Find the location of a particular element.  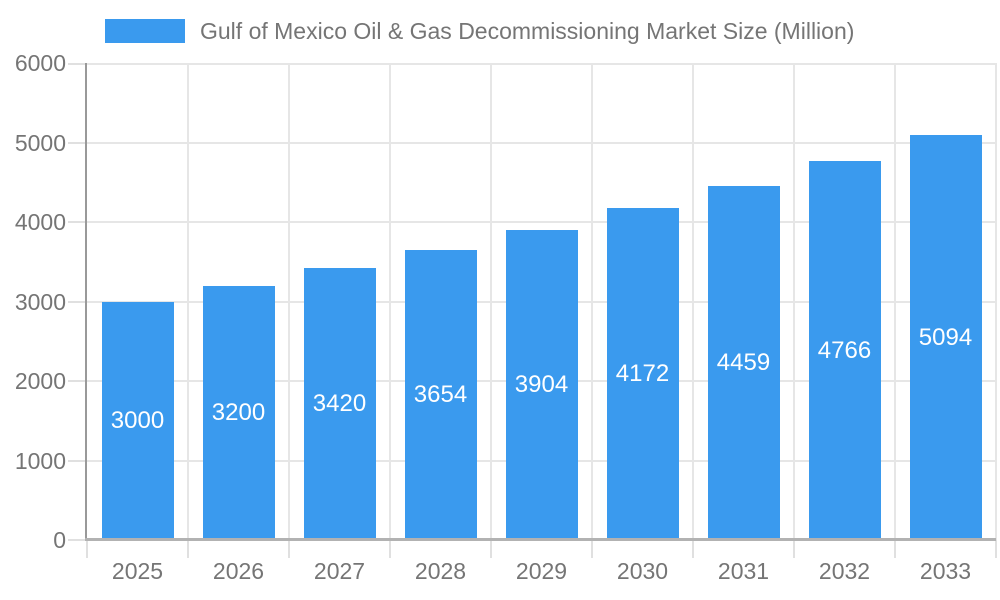

bar-value-label: 4766 is located at coordinates (844, 350).